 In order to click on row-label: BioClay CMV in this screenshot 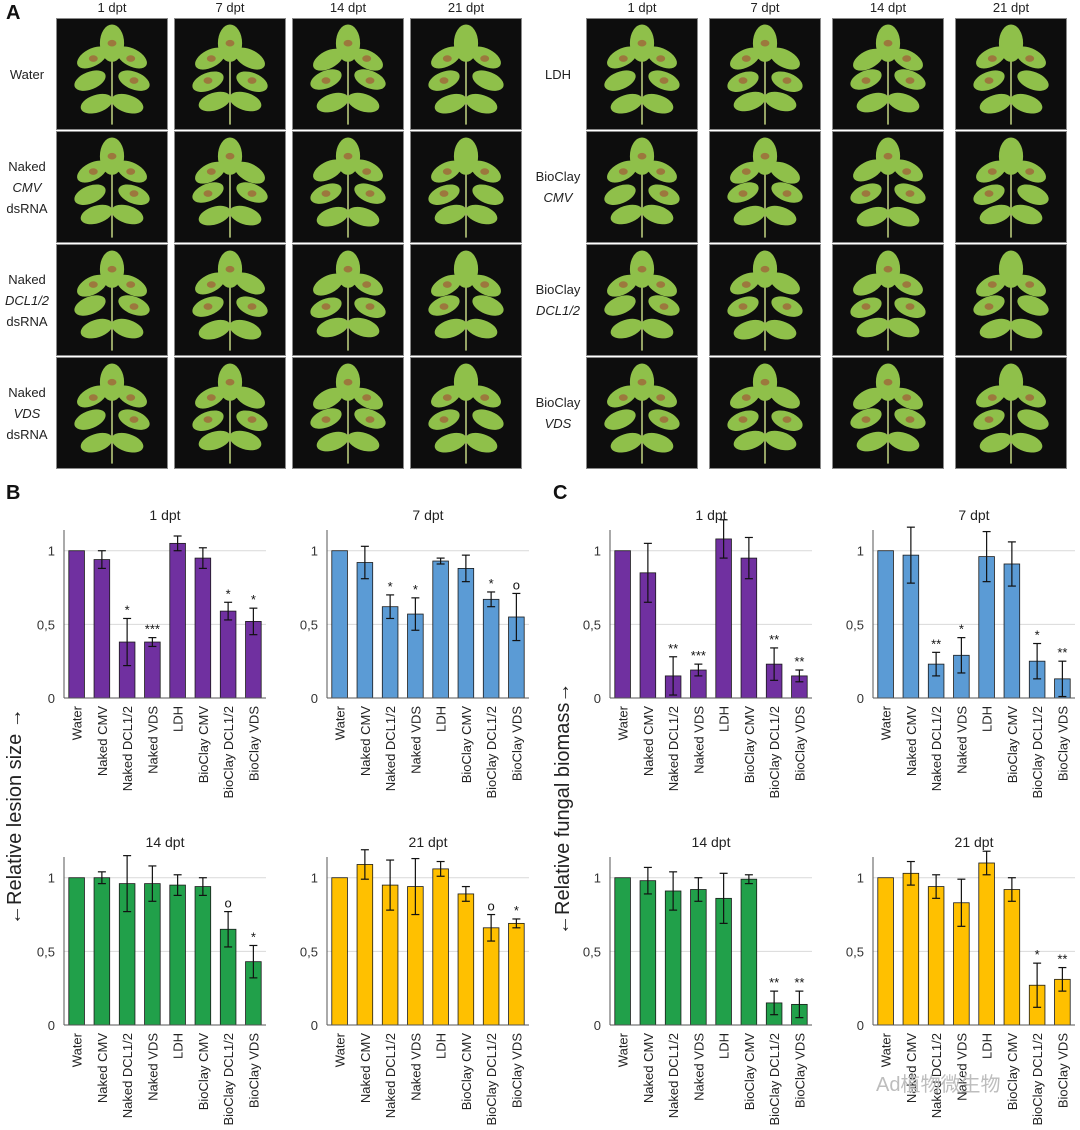, I will do `click(558, 187)`.